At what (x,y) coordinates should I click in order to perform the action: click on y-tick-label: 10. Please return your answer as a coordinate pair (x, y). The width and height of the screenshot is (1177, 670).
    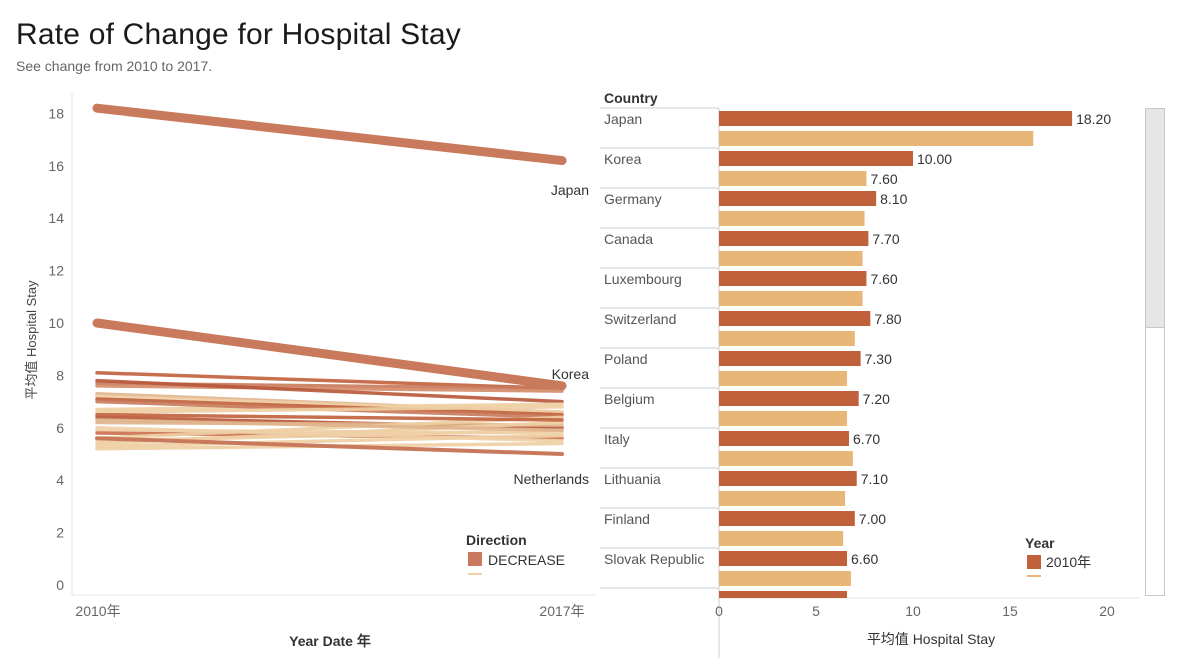
    Looking at the image, I should click on (56, 323).